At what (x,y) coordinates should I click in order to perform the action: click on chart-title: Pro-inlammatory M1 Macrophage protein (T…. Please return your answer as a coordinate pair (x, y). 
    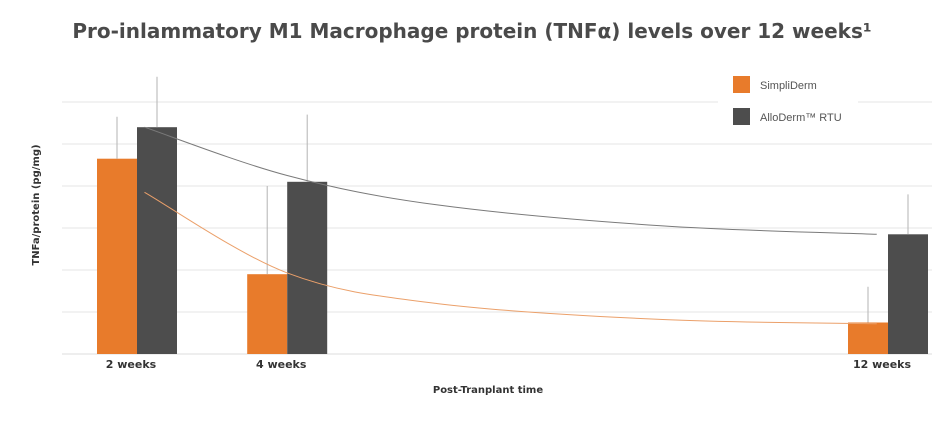
    Looking at the image, I should click on (471, 31).